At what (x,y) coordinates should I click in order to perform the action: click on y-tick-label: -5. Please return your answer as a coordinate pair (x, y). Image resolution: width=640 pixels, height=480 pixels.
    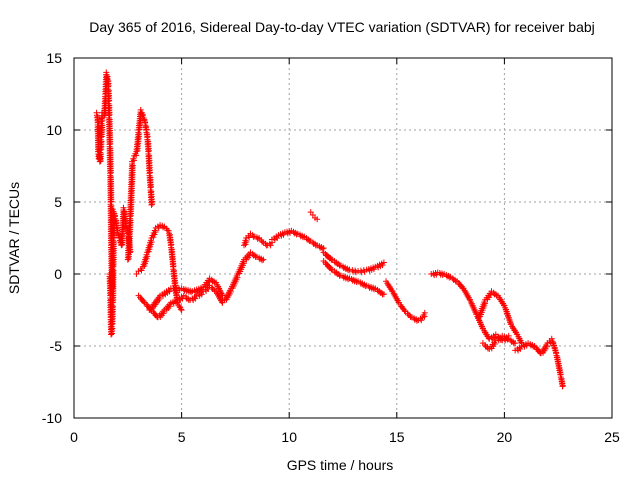
    Looking at the image, I should click on (56, 346).